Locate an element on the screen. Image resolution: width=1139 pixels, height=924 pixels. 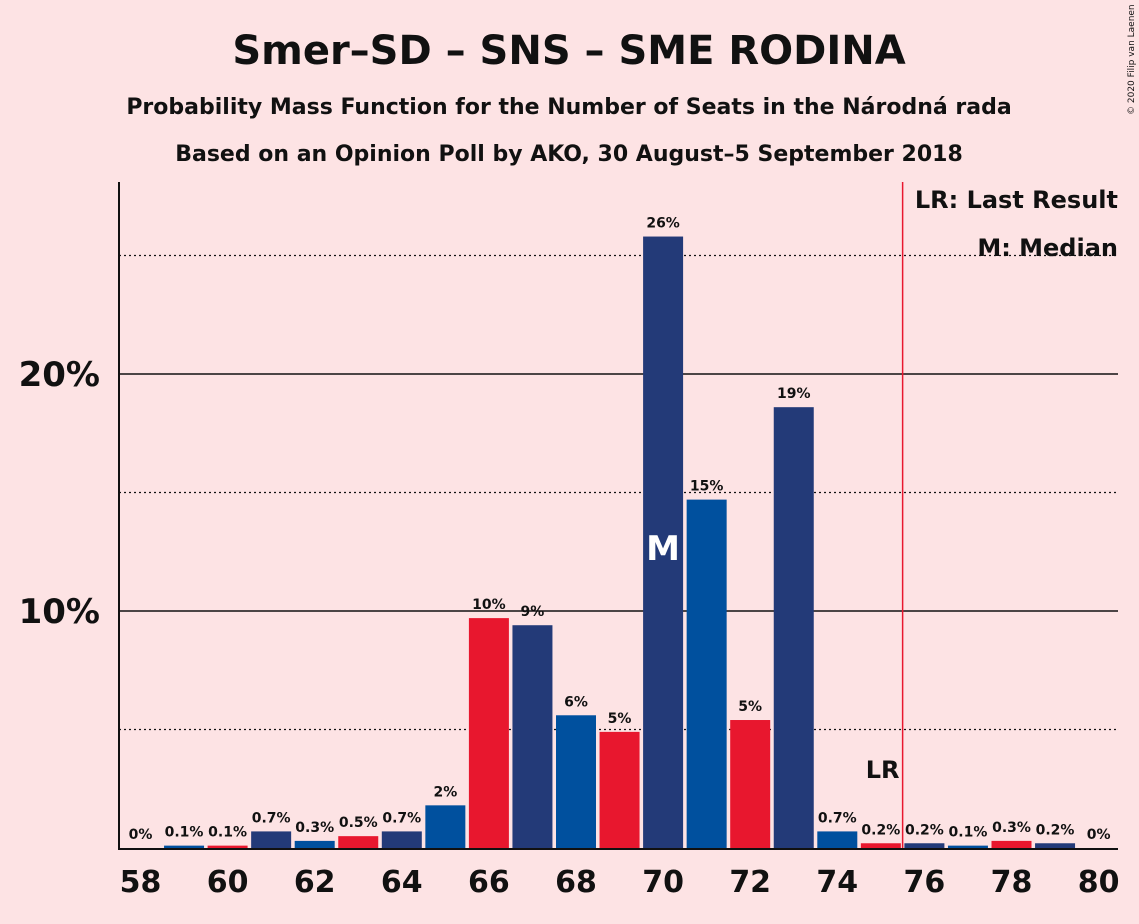
x-tick-62: 62 is located at coordinates (315, 882).